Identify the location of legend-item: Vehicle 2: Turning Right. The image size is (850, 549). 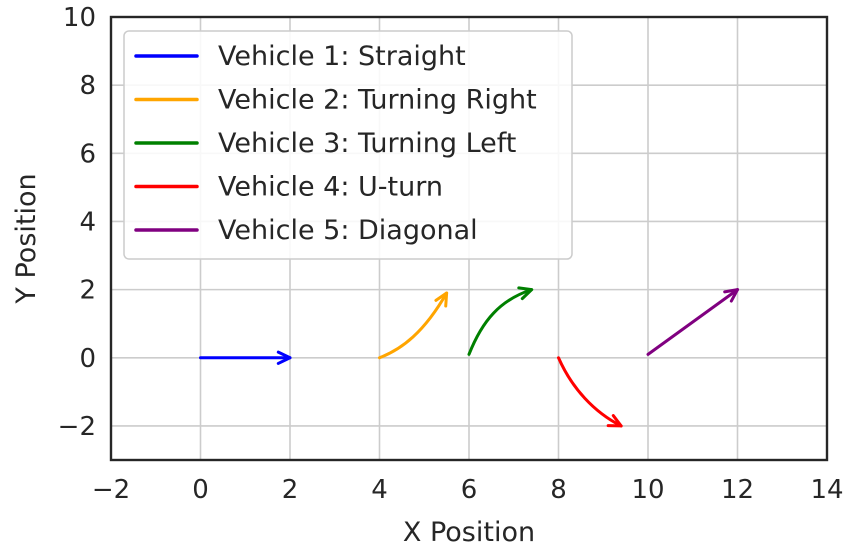
(335, 100).